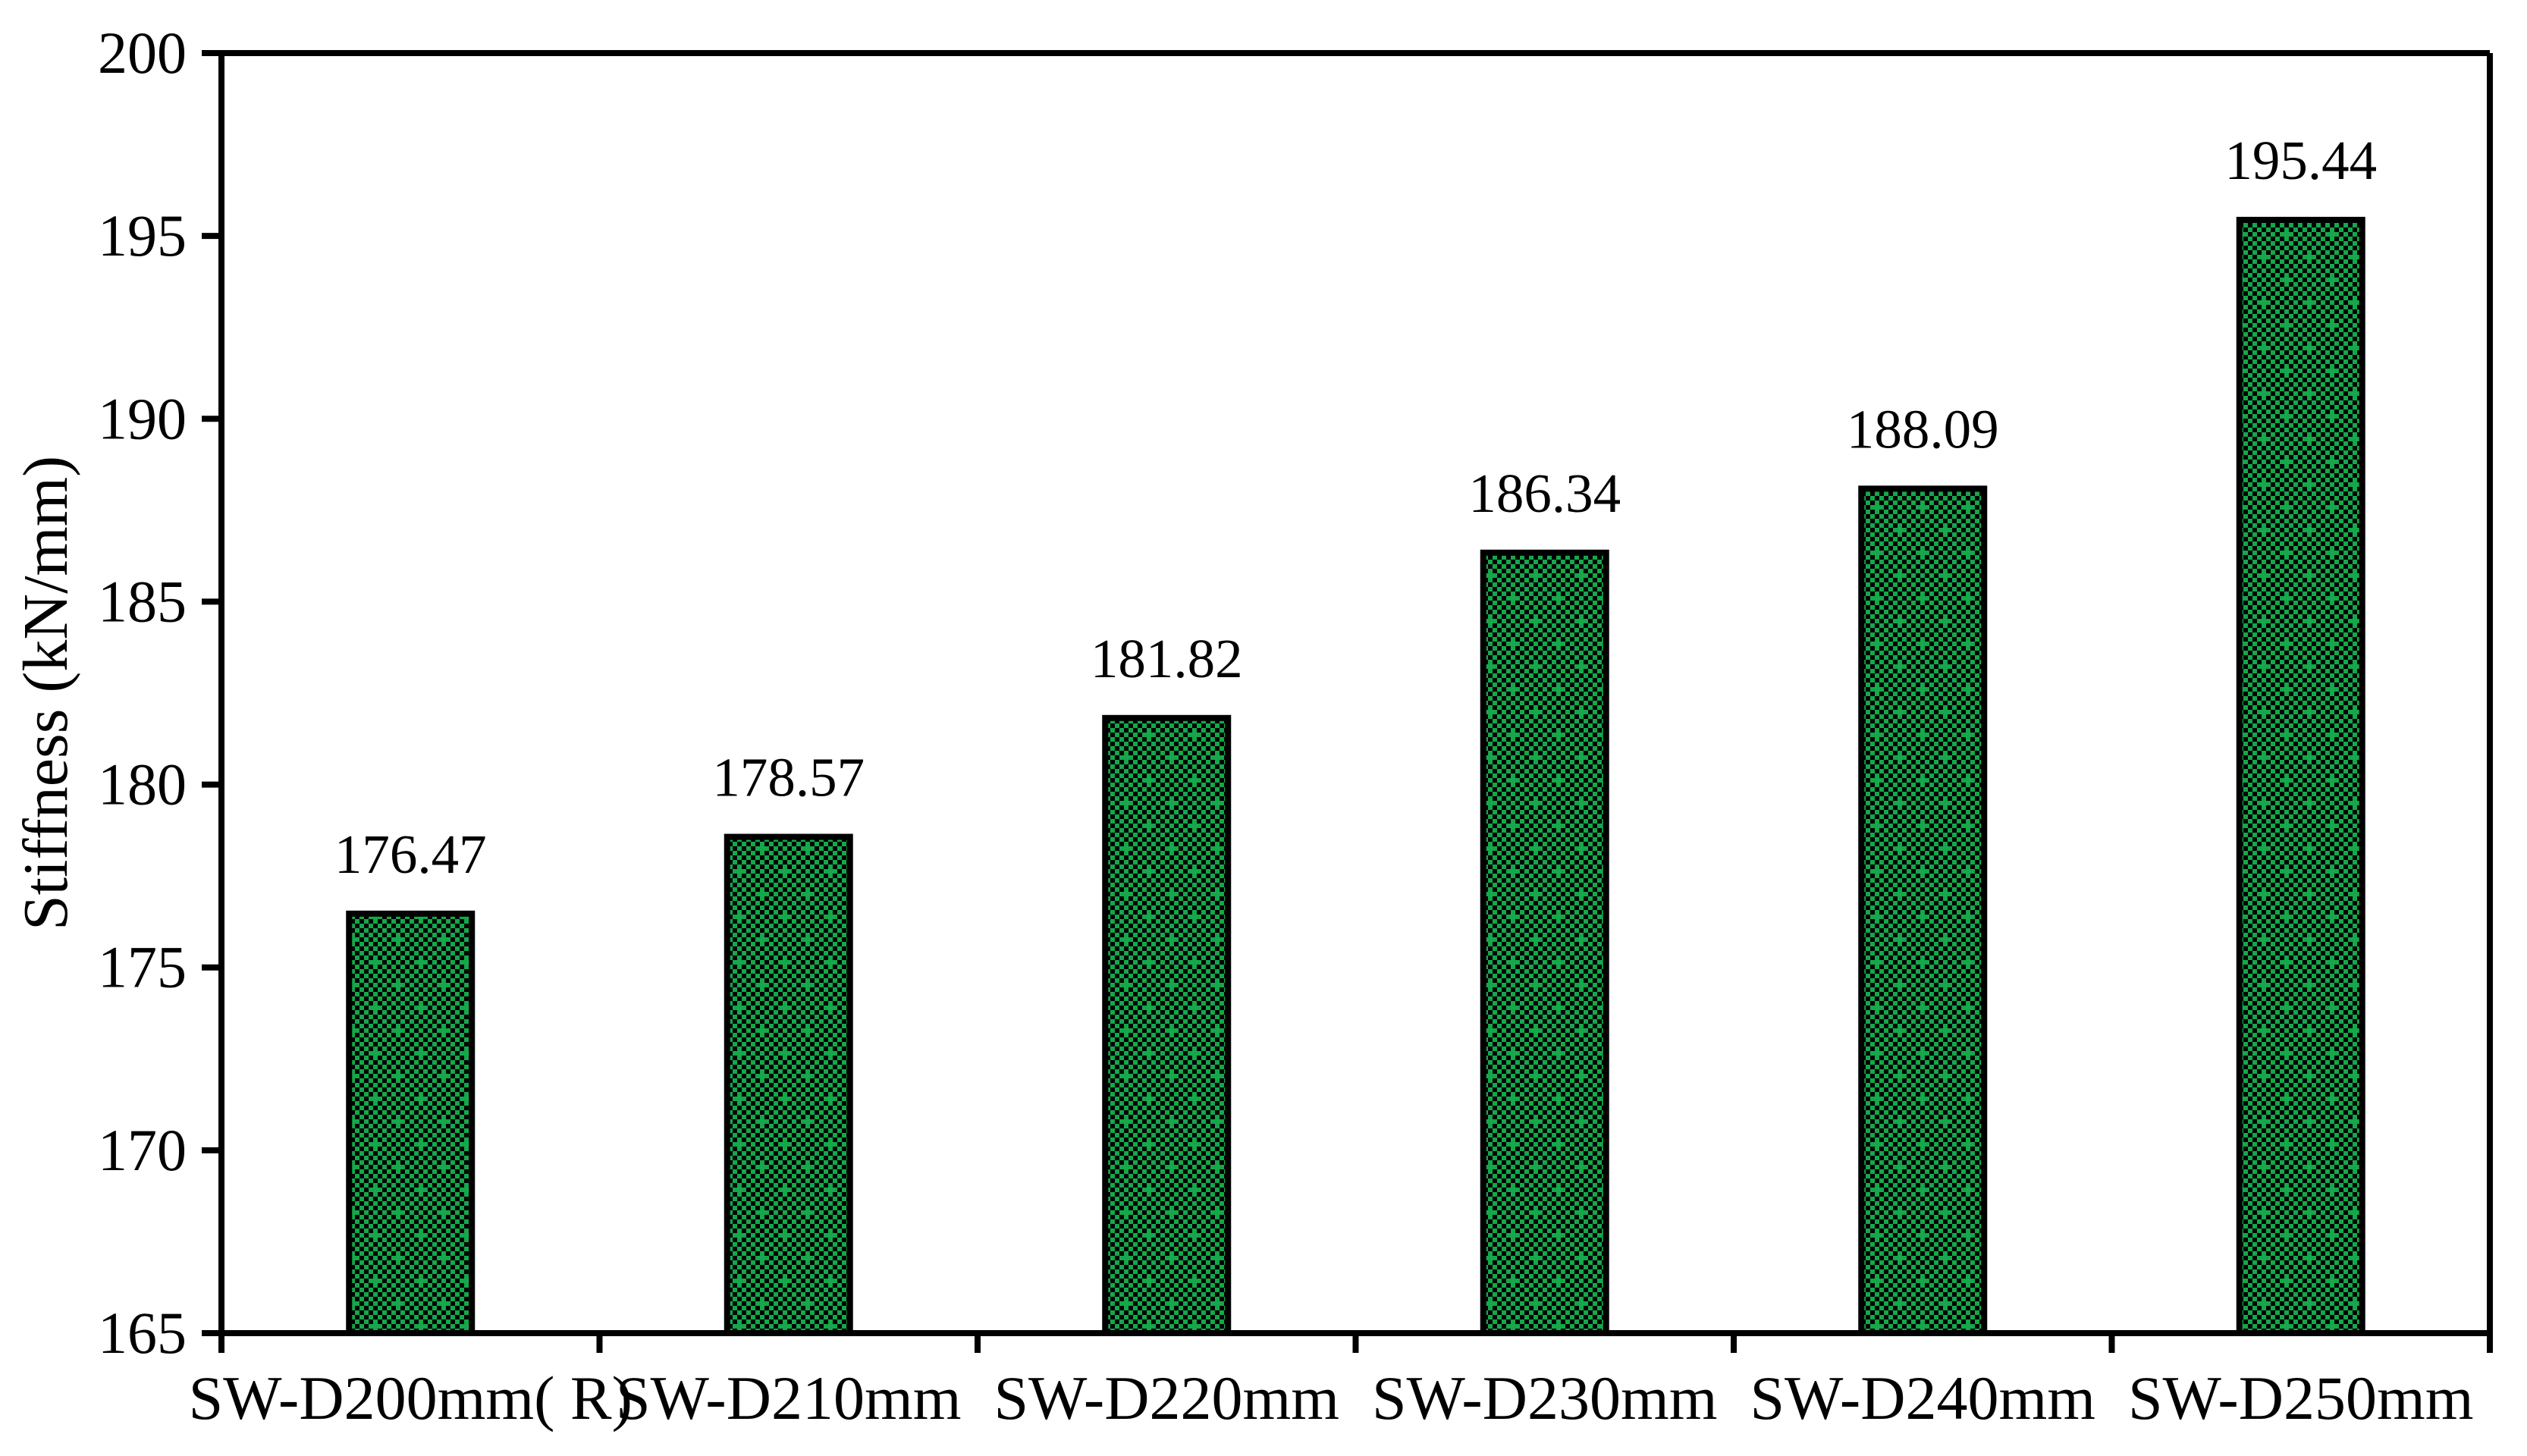 The height and width of the screenshot is (1456, 2527). I want to click on y-axis-tick-label: 185, so click(142, 601).